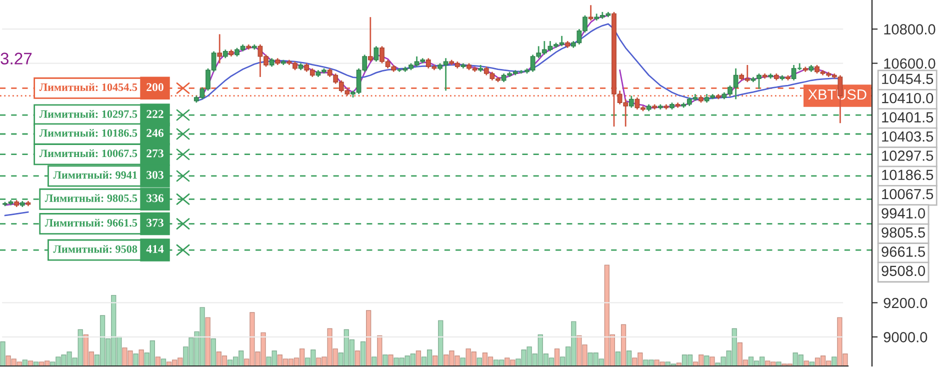 Image resolution: width=945 pixels, height=372 pixels. What do you see at coordinates (95, 175) in the screenshot?
I see `ref-line-label: Лимитный: 9941` at bounding box center [95, 175].